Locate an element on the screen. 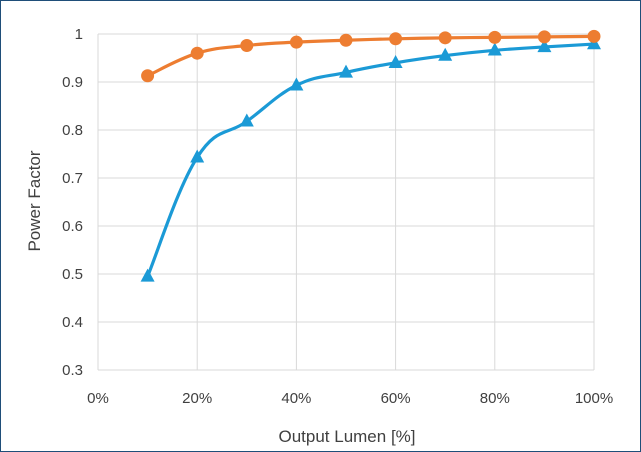 Image resolution: width=641 pixels, height=452 pixels. x-tick-label: 20% is located at coordinates (197, 398).